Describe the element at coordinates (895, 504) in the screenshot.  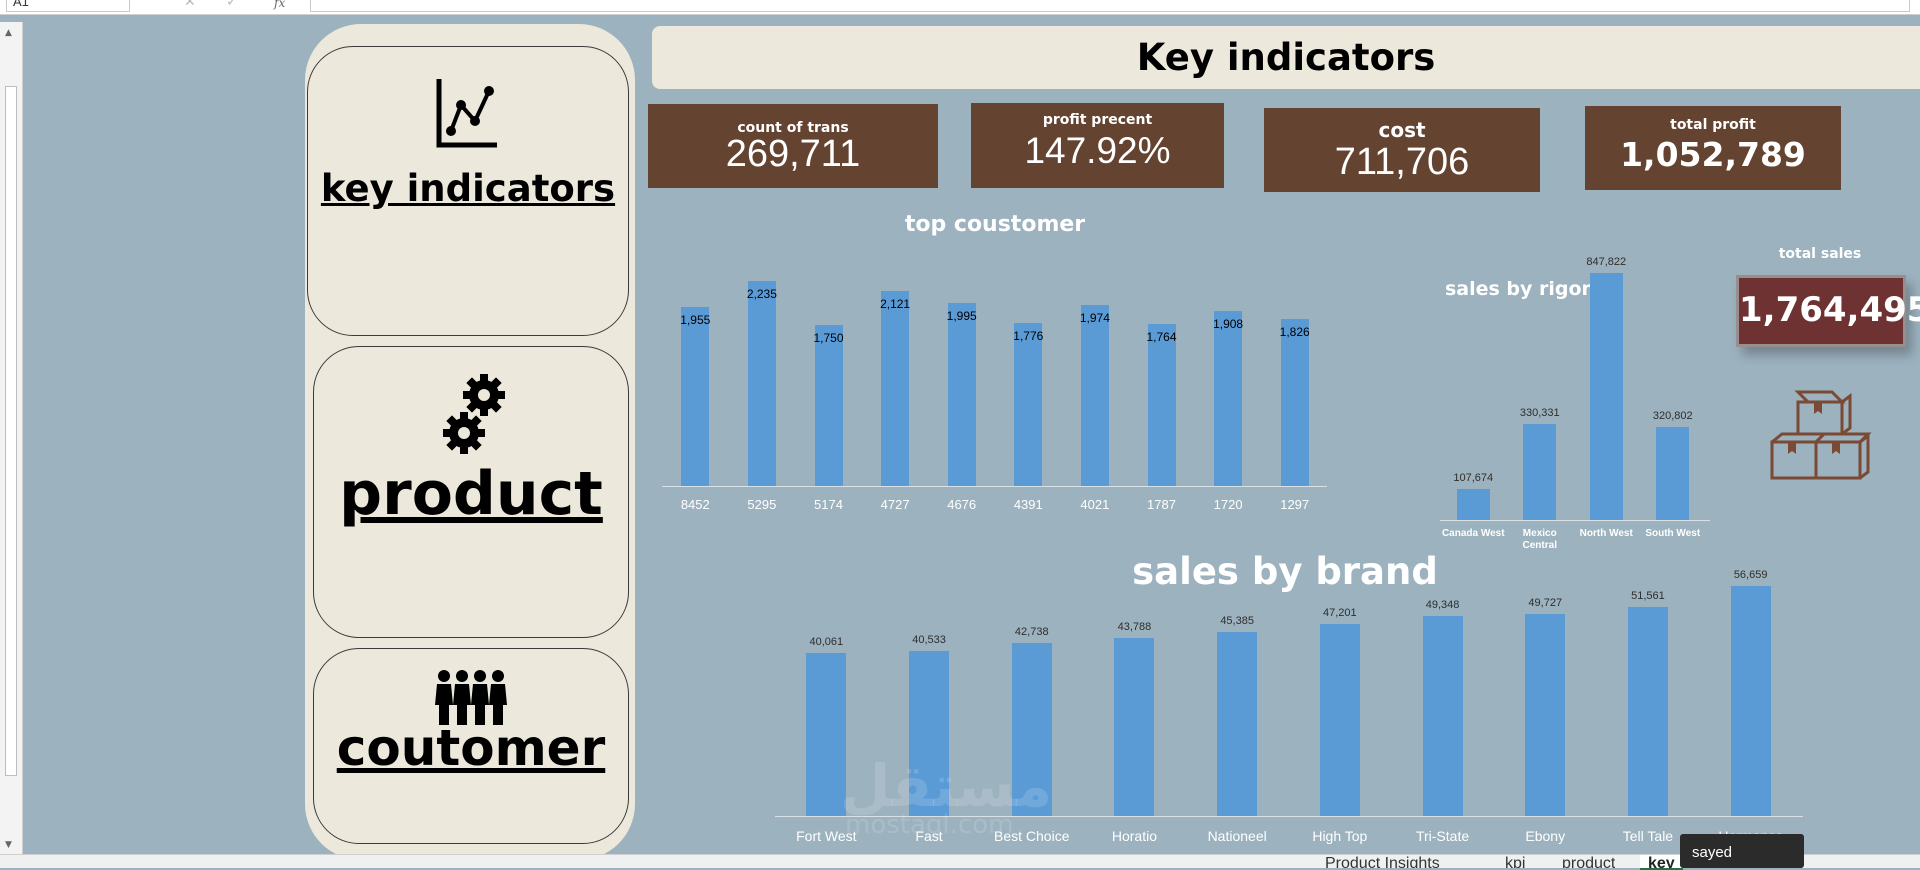
I see `top-customer-category-label: 4727` at that location.